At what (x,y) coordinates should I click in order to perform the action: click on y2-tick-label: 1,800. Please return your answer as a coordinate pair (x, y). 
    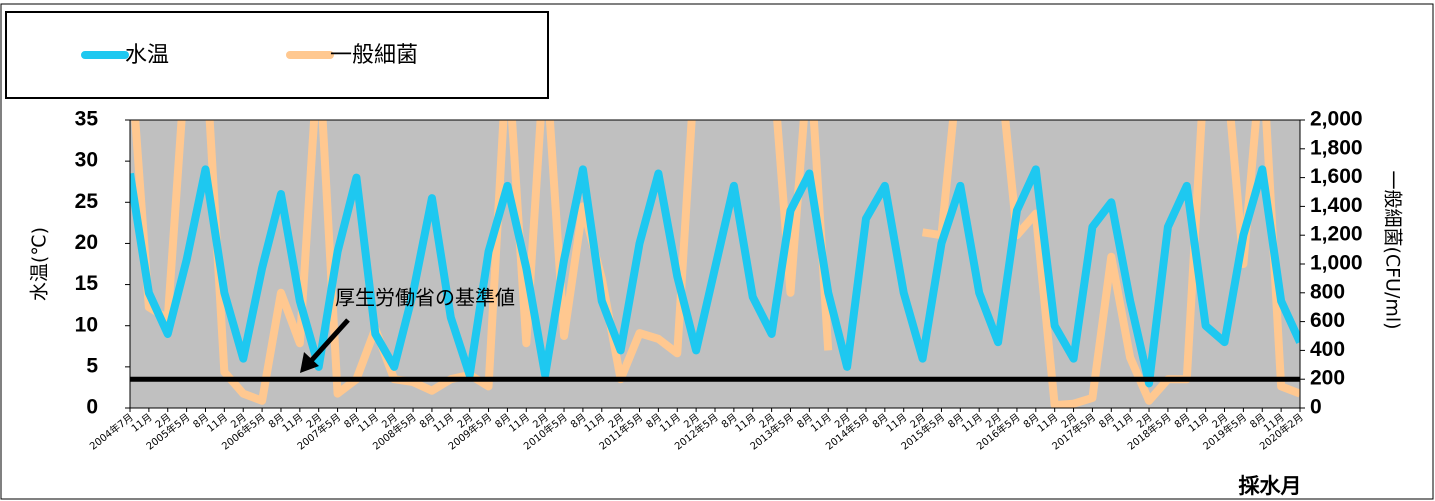
    Looking at the image, I should click on (1336, 147).